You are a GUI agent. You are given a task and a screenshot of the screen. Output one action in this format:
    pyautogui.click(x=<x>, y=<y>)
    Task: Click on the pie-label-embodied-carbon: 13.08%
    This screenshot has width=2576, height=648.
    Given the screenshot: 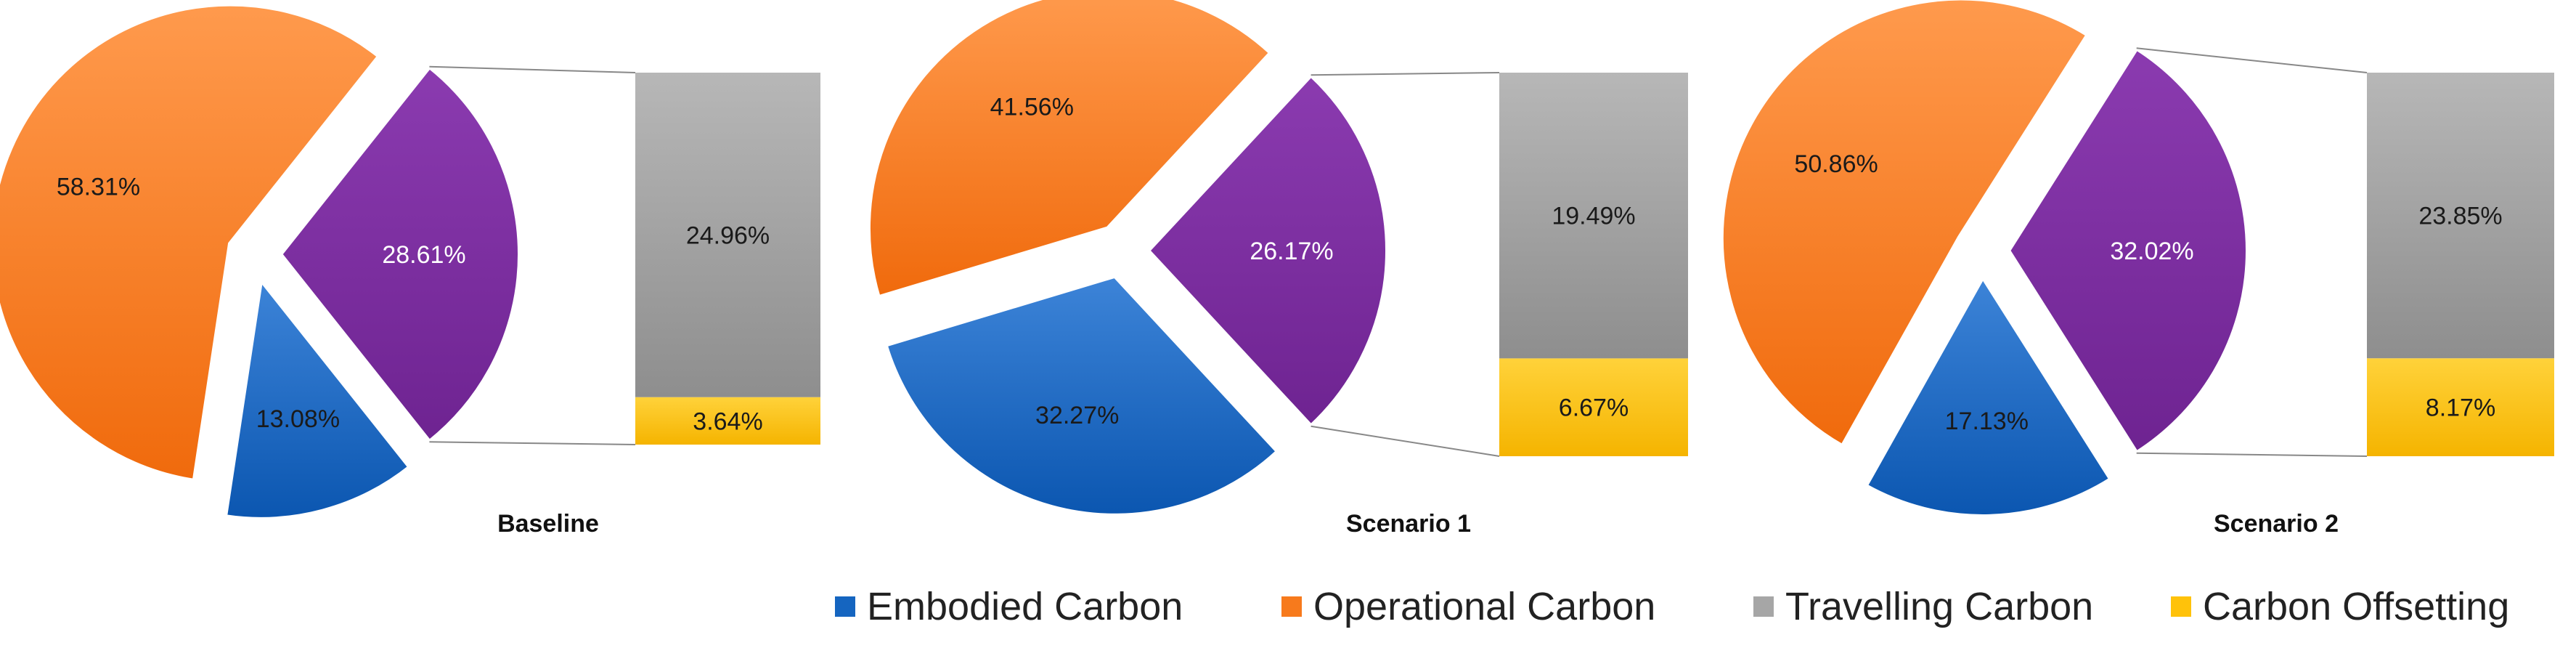 What is the action you would take?
    pyautogui.click(x=298, y=419)
    